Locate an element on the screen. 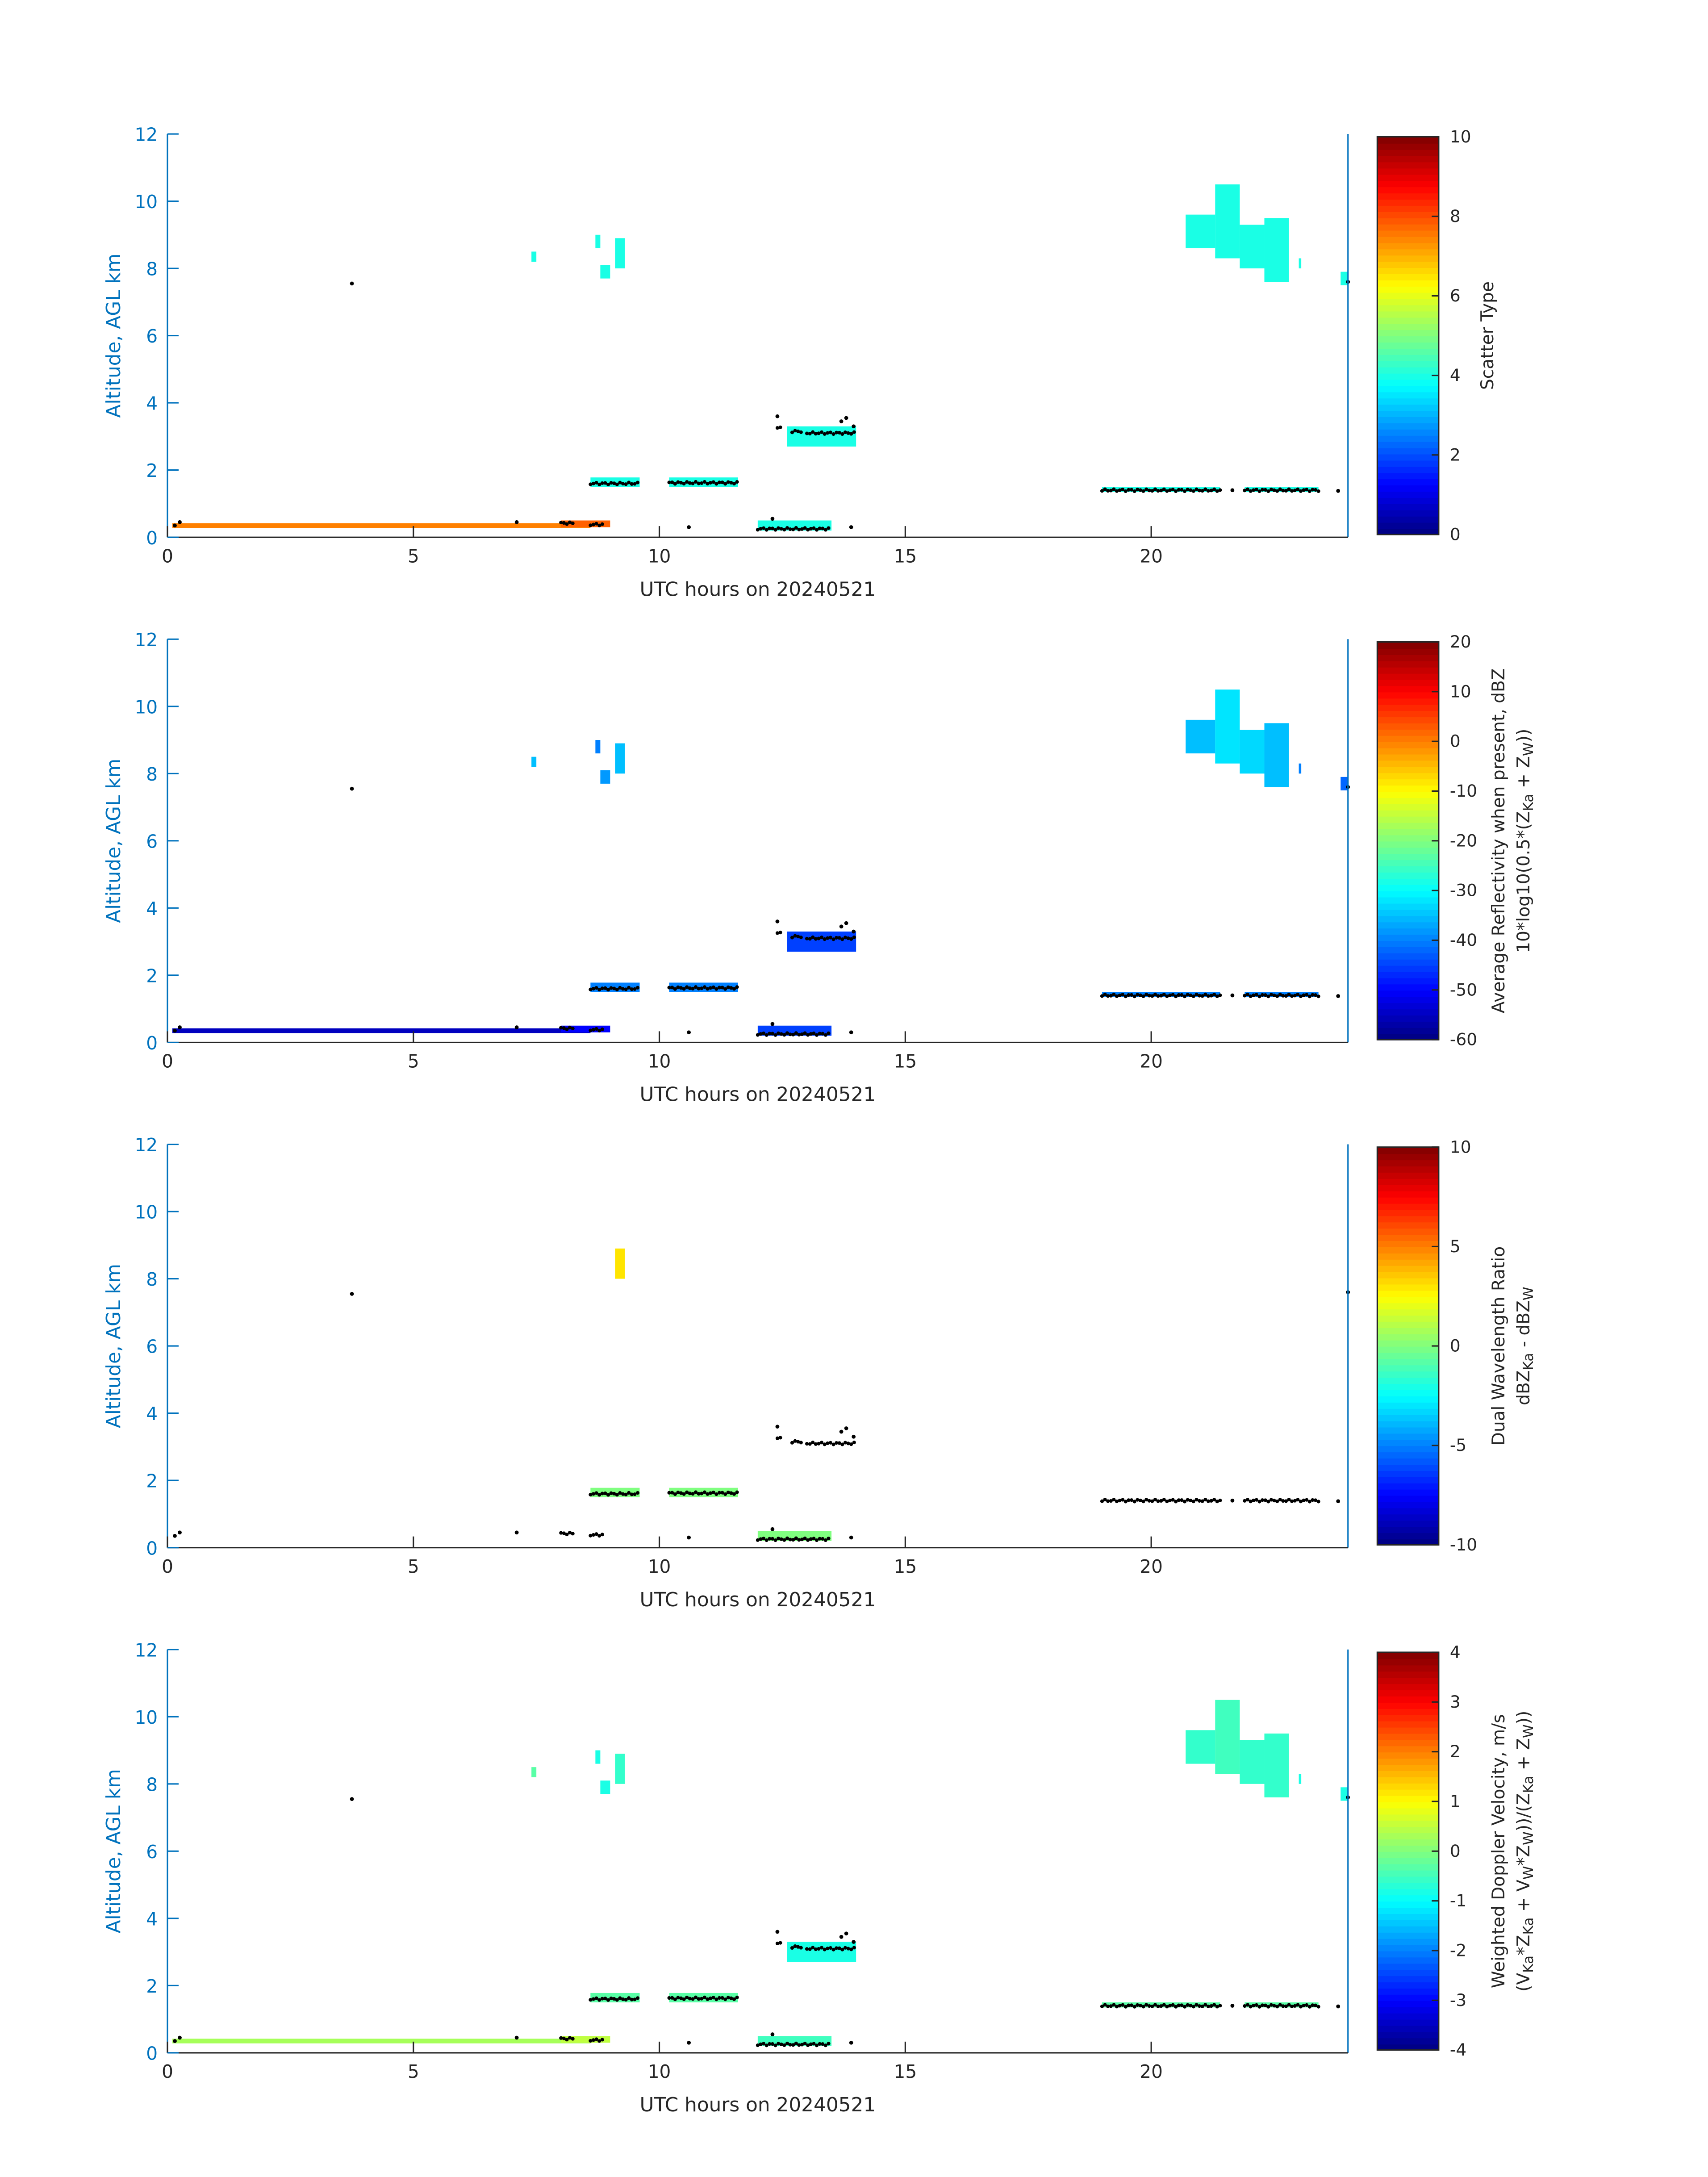  colorbar-label-text: - dBZ is located at coordinates (1524, 1326).